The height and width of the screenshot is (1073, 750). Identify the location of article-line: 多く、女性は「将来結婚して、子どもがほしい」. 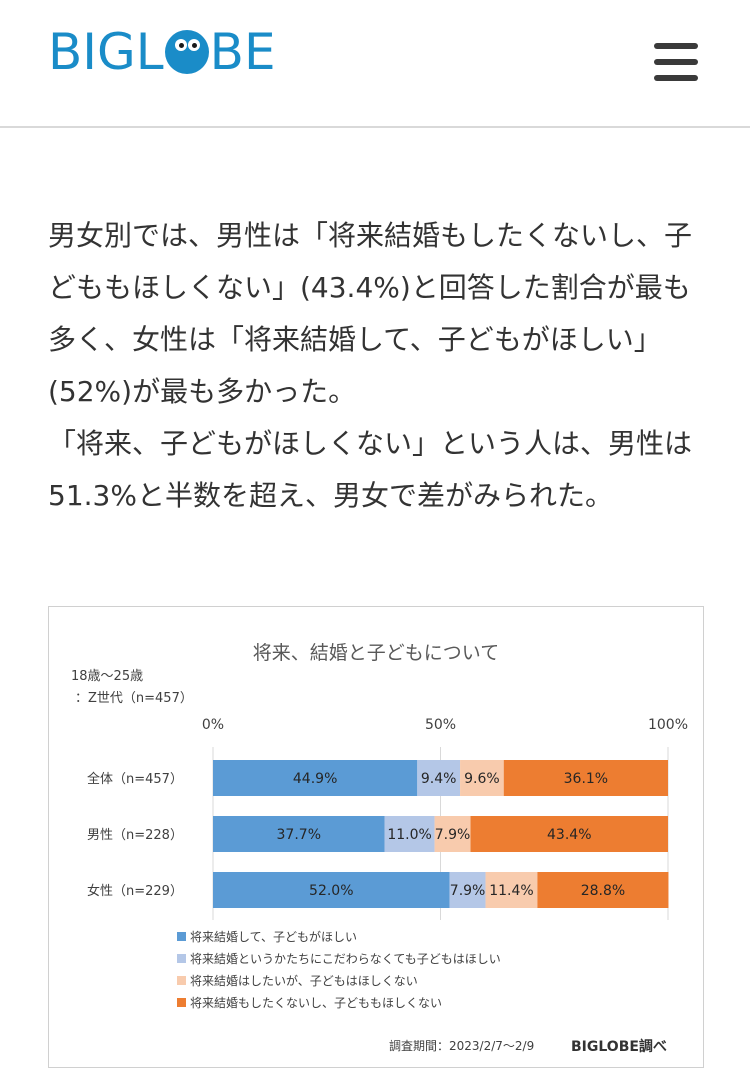
(355, 339).